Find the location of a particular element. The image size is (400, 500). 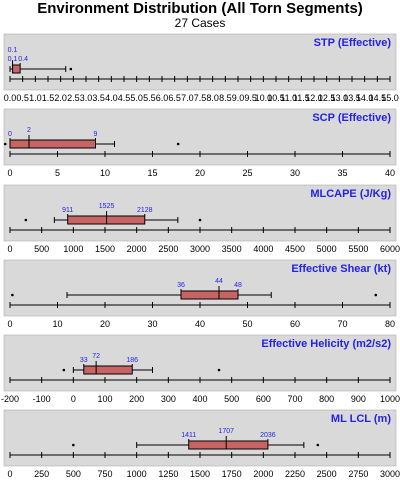

x-tick-label: 0.5 is located at coordinates (22, 98).